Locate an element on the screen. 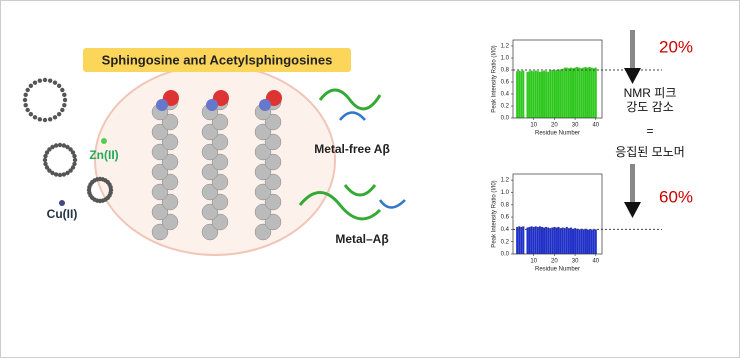 The height and width of the screenshot is (358, 740). y-axis-label: Peak Intensity Ratio (I/I0) is located at coordinates (495, 213).